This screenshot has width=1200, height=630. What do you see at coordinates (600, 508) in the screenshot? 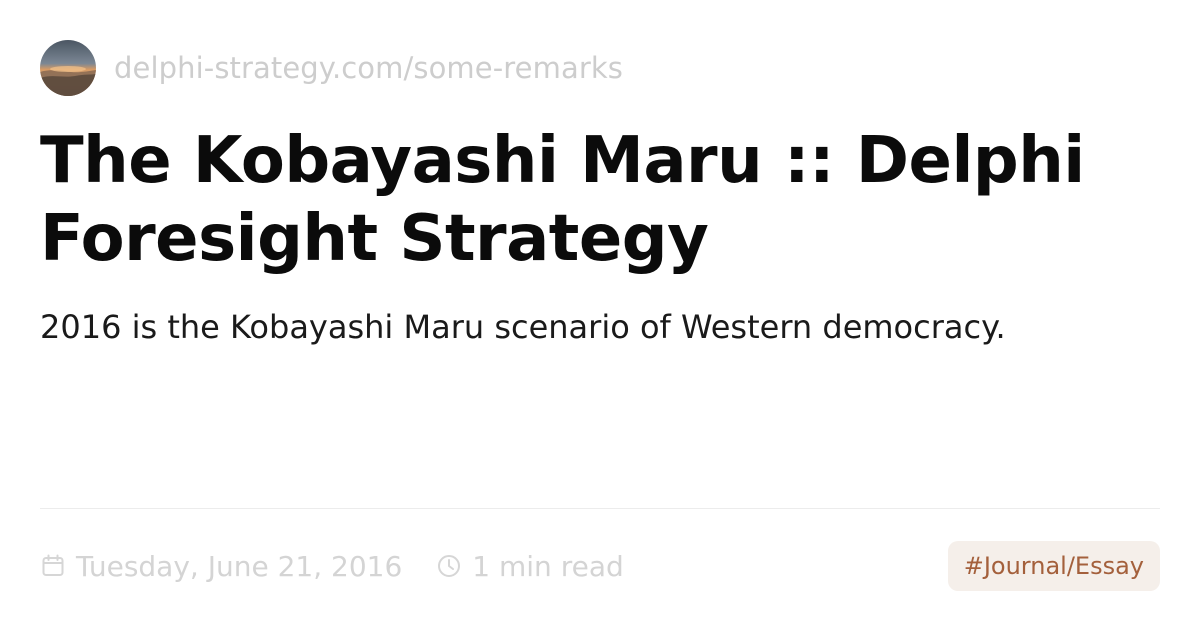
I see `section-divider` at bounding box center [600, 508].